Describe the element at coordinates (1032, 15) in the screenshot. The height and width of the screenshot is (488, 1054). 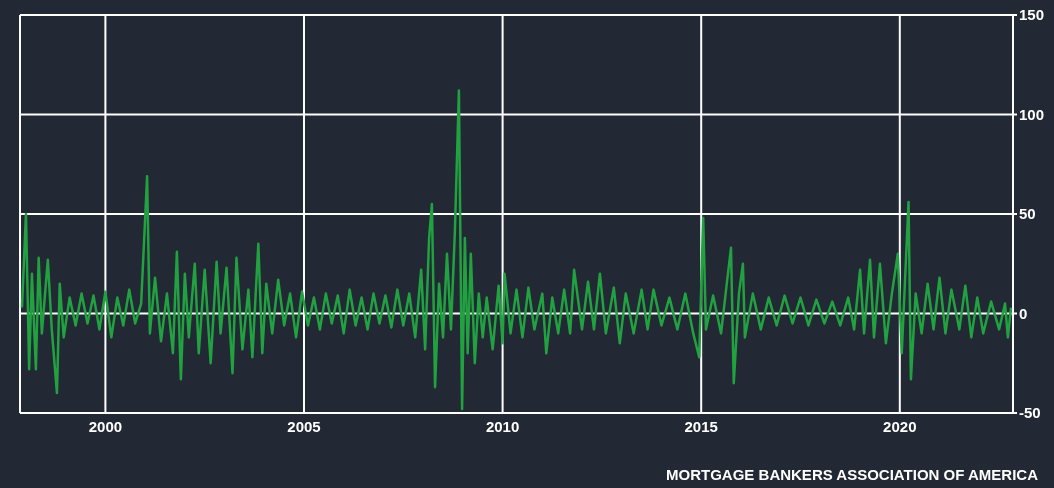
I see `y-tick-label: 150` at that location.